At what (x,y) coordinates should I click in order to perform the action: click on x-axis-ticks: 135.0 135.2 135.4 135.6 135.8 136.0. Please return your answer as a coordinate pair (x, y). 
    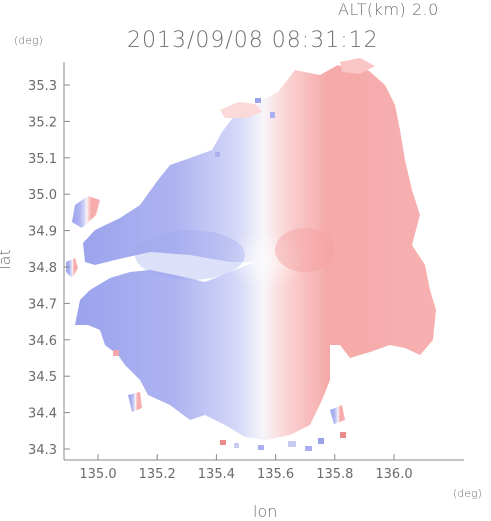
    Looking at the image, I should click on (246, 468).